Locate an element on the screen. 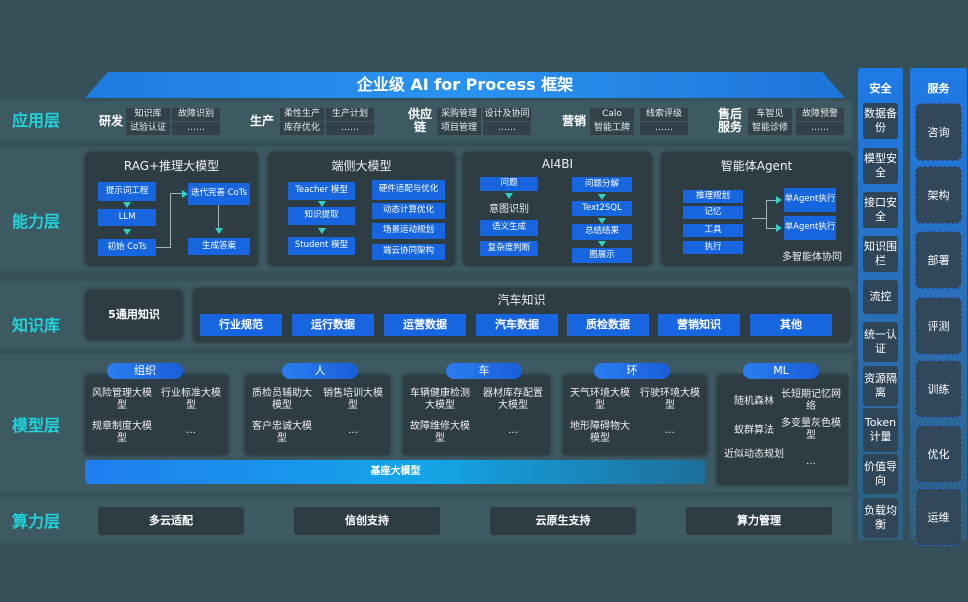  app-item: 试验认证 is located at coordinates (148, 128).